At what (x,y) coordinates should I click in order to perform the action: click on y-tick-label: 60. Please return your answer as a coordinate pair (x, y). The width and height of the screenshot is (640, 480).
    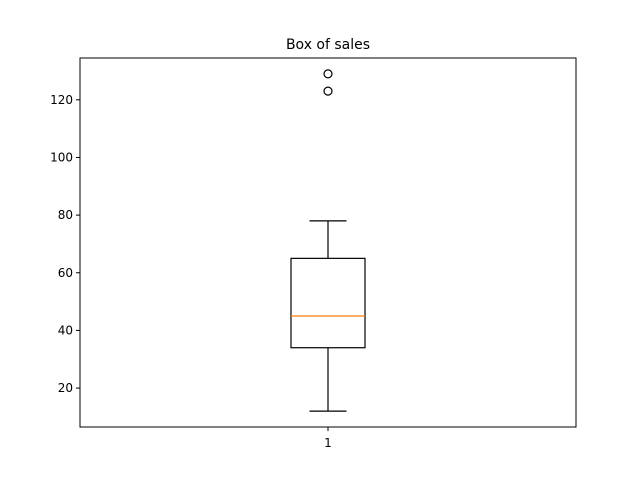
    Looking at the image, I should click on (65, 273).